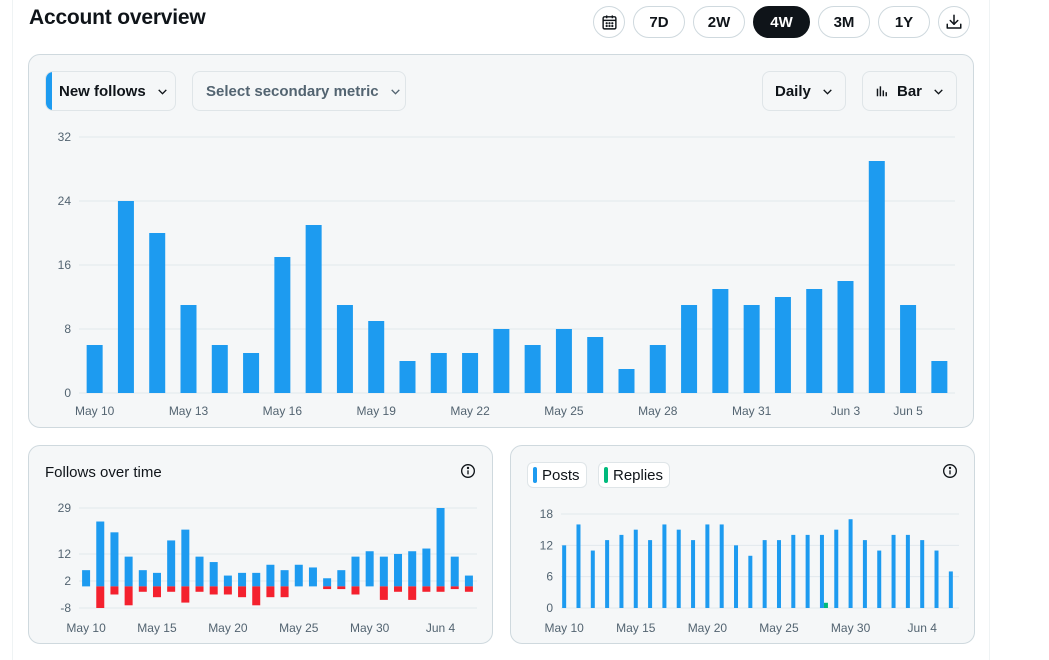 Image resolution: width=1049 pixels, height=660 pixels. What do you see at coordinates (103, 472) in the screenshot?
I see `panel-title: Follows over time` at bounding box center [103, 472].